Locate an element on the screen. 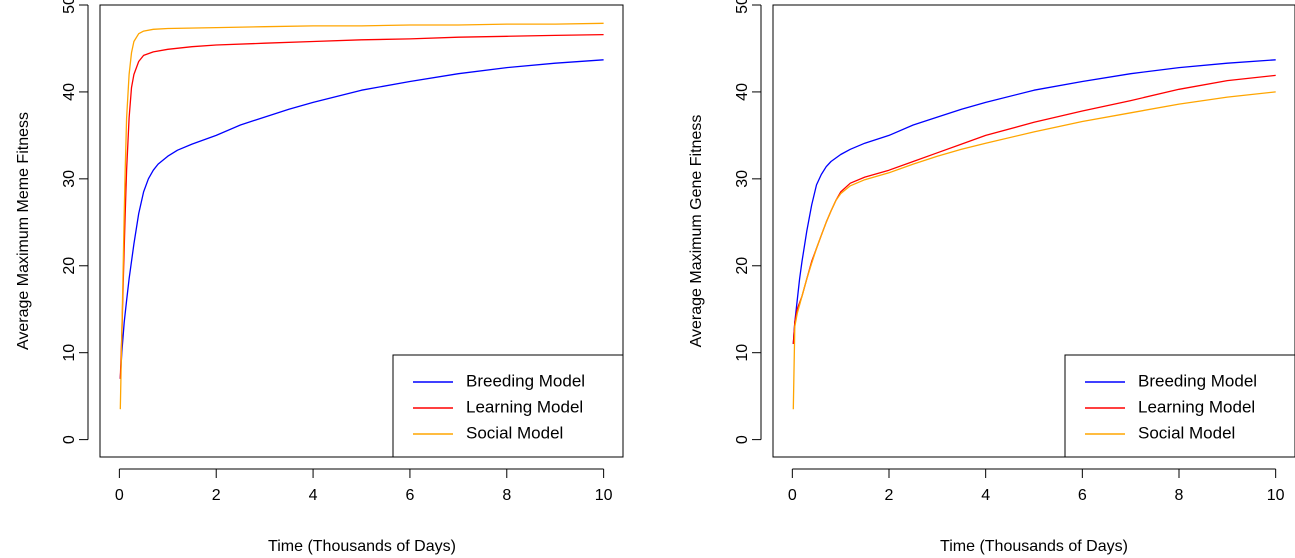  y-axis-title: Average Maximum Gene Fitness is located at coordinates (696, 231).